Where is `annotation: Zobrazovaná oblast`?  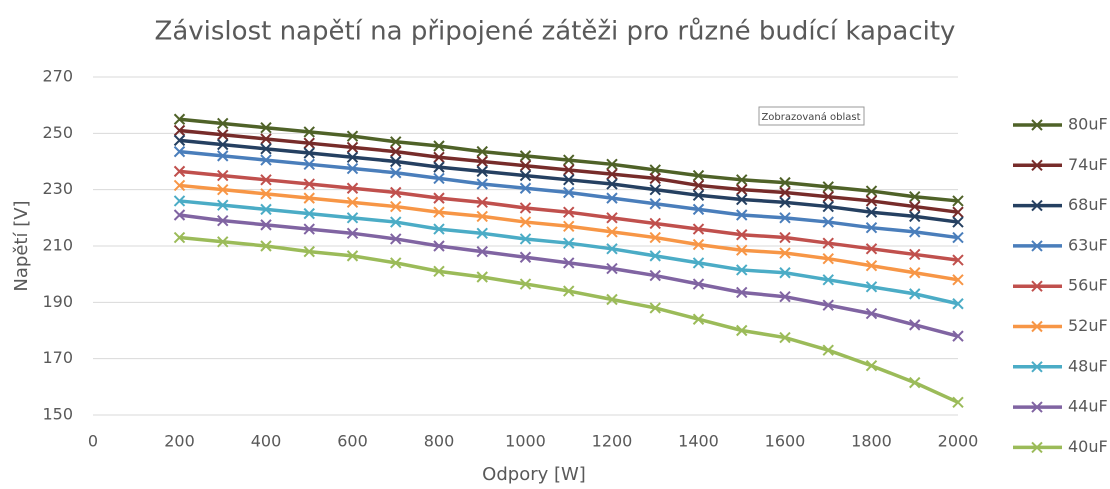 annotation: Zobrazovaná oblast is located at coordinates (810, 117).